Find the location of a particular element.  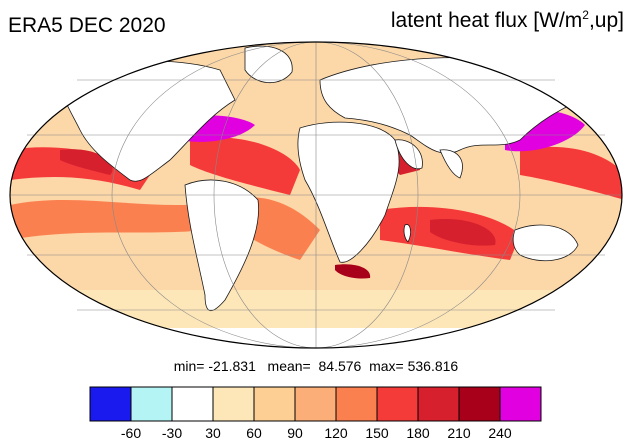

variable-title: latent heat flux [W/m2,up] is located at coordinates (507, 20).